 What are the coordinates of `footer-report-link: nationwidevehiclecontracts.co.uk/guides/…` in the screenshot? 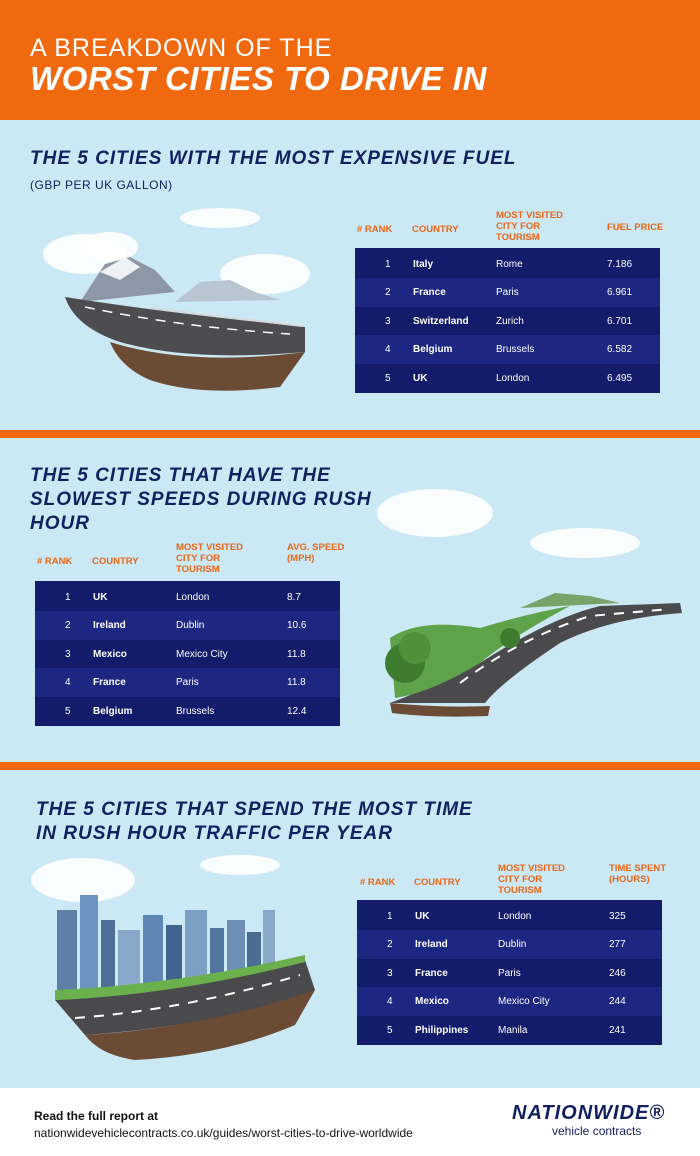 It's located at (223, 1133).